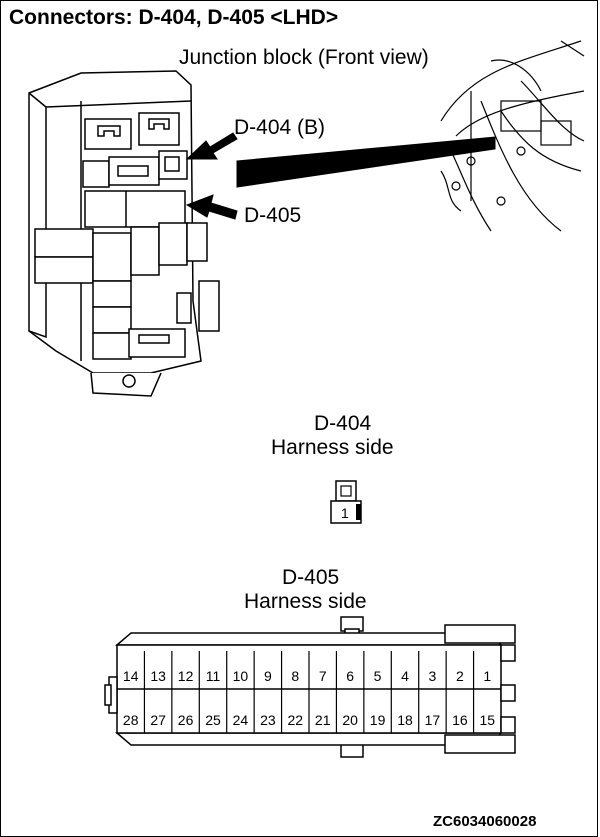 The height and width of the screenshot is (837, 600). I want to click on junction-block-label: Junction block (Front view), so click(304, 57).